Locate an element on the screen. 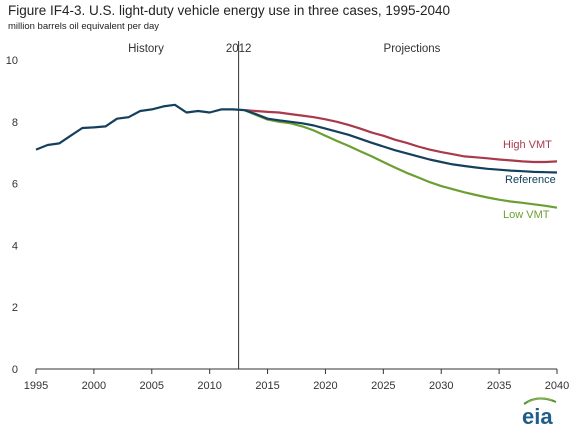  x-tick-label: 2030 is located at coordinates (441, 386).